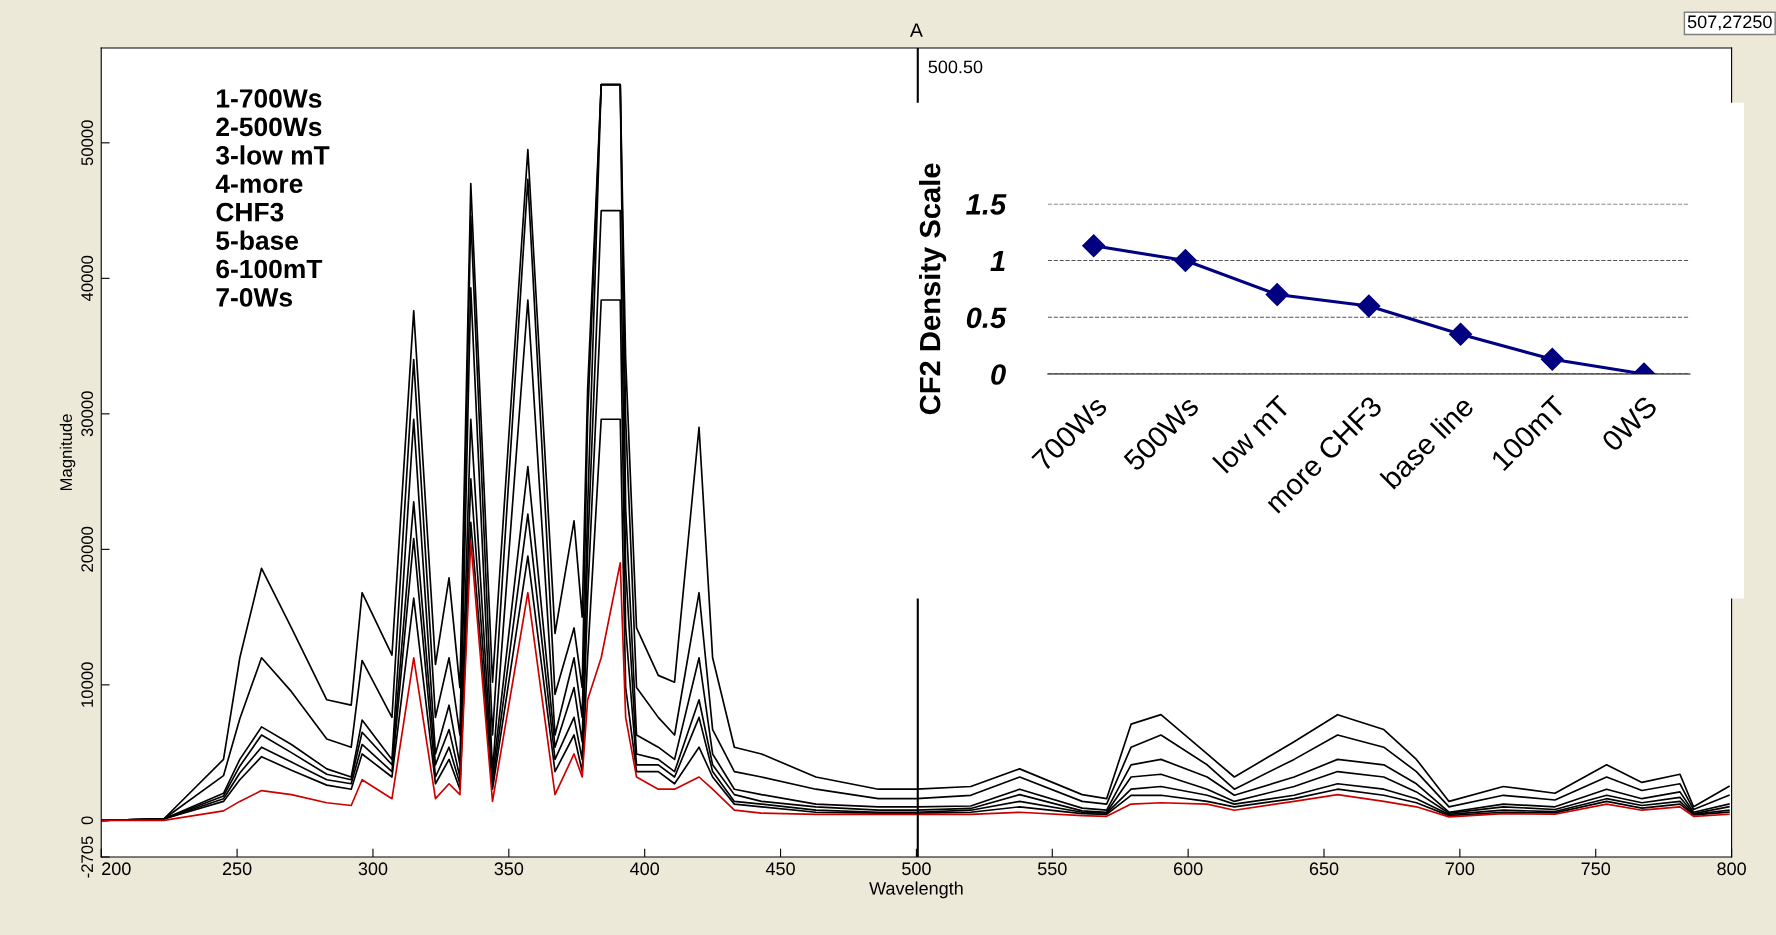 The image size is (1776, 935). I want to click on ref-line-label: 500.50, so click(955, 67).